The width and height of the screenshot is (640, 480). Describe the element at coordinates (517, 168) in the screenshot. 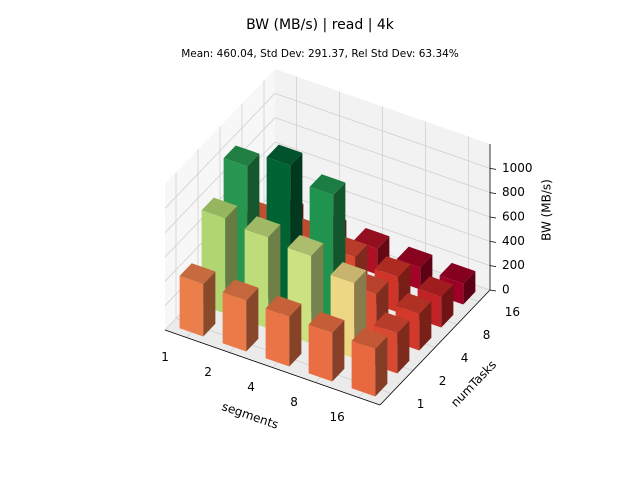

I see `z-tick-label: 1000` at that location.